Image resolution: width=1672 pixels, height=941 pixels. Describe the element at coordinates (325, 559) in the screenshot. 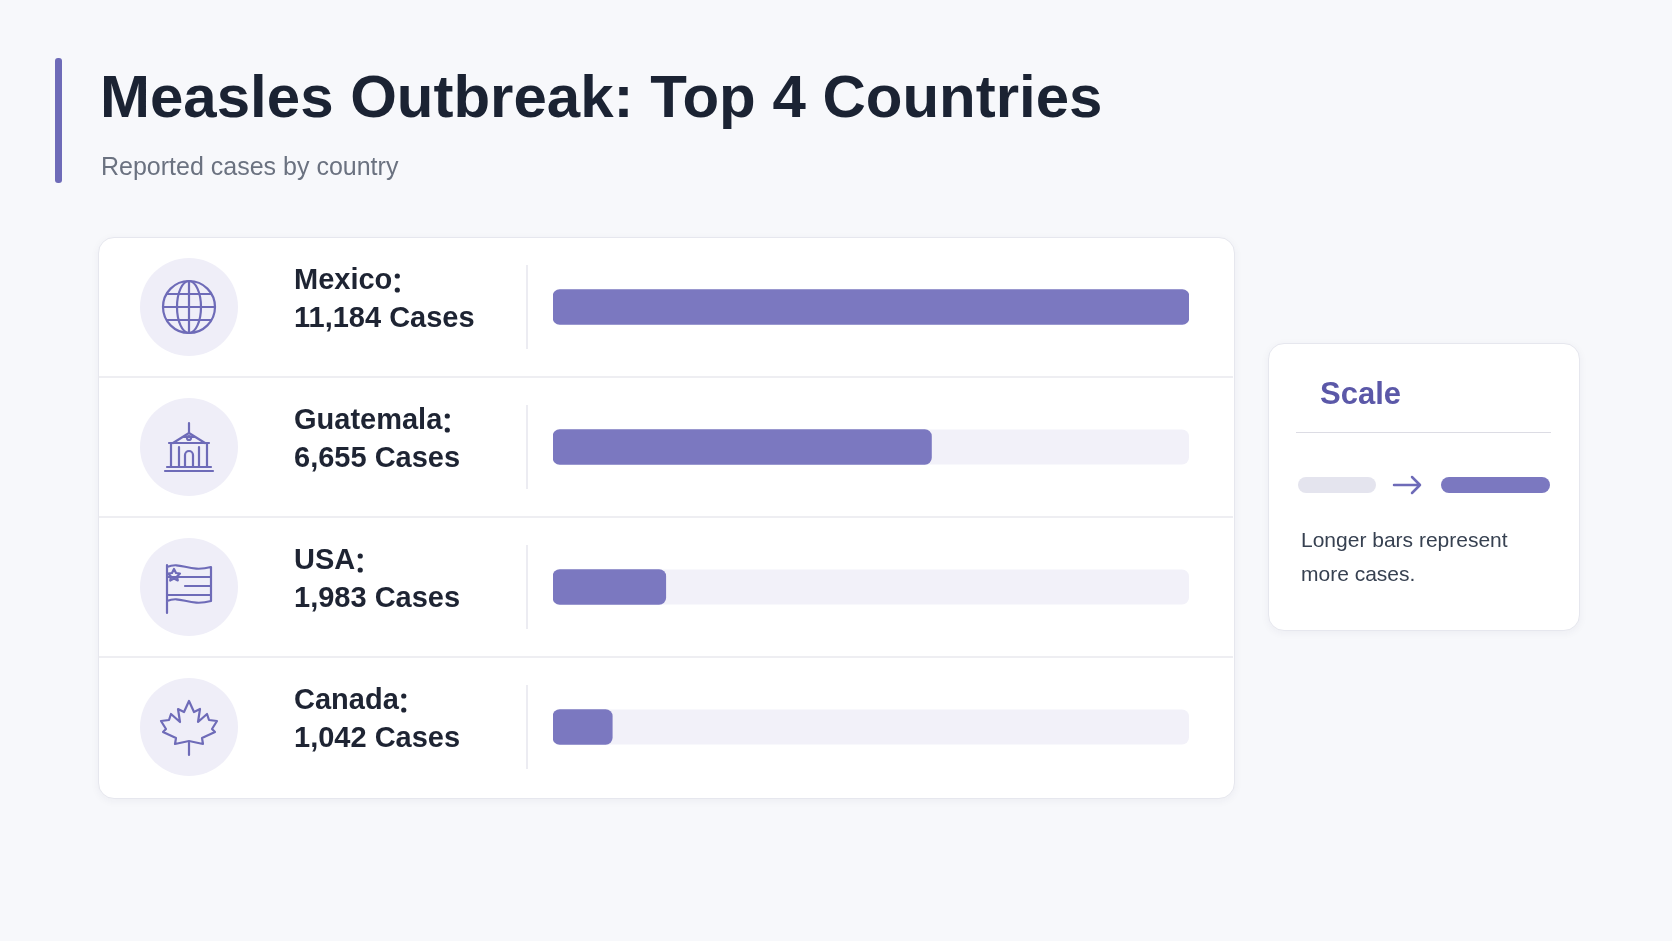

I see `y-tick-label: USA` at that location.